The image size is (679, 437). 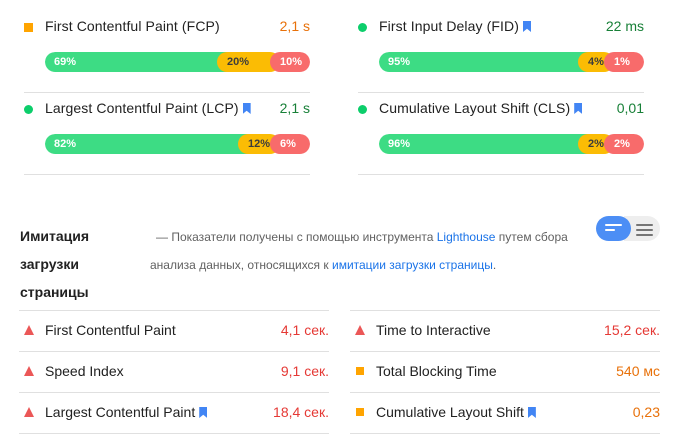 I want to click on distribution-bar: 82% 12% 6%, so click(x=177, y=144).